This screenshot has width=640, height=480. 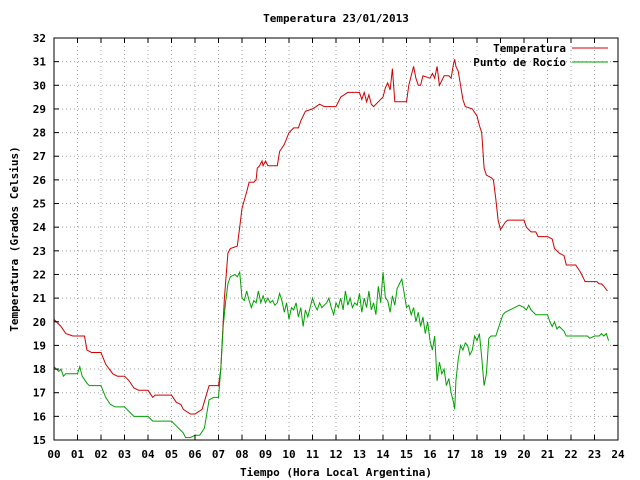 I want to click on y-tick-label: 20, so click(x=39, y=322).